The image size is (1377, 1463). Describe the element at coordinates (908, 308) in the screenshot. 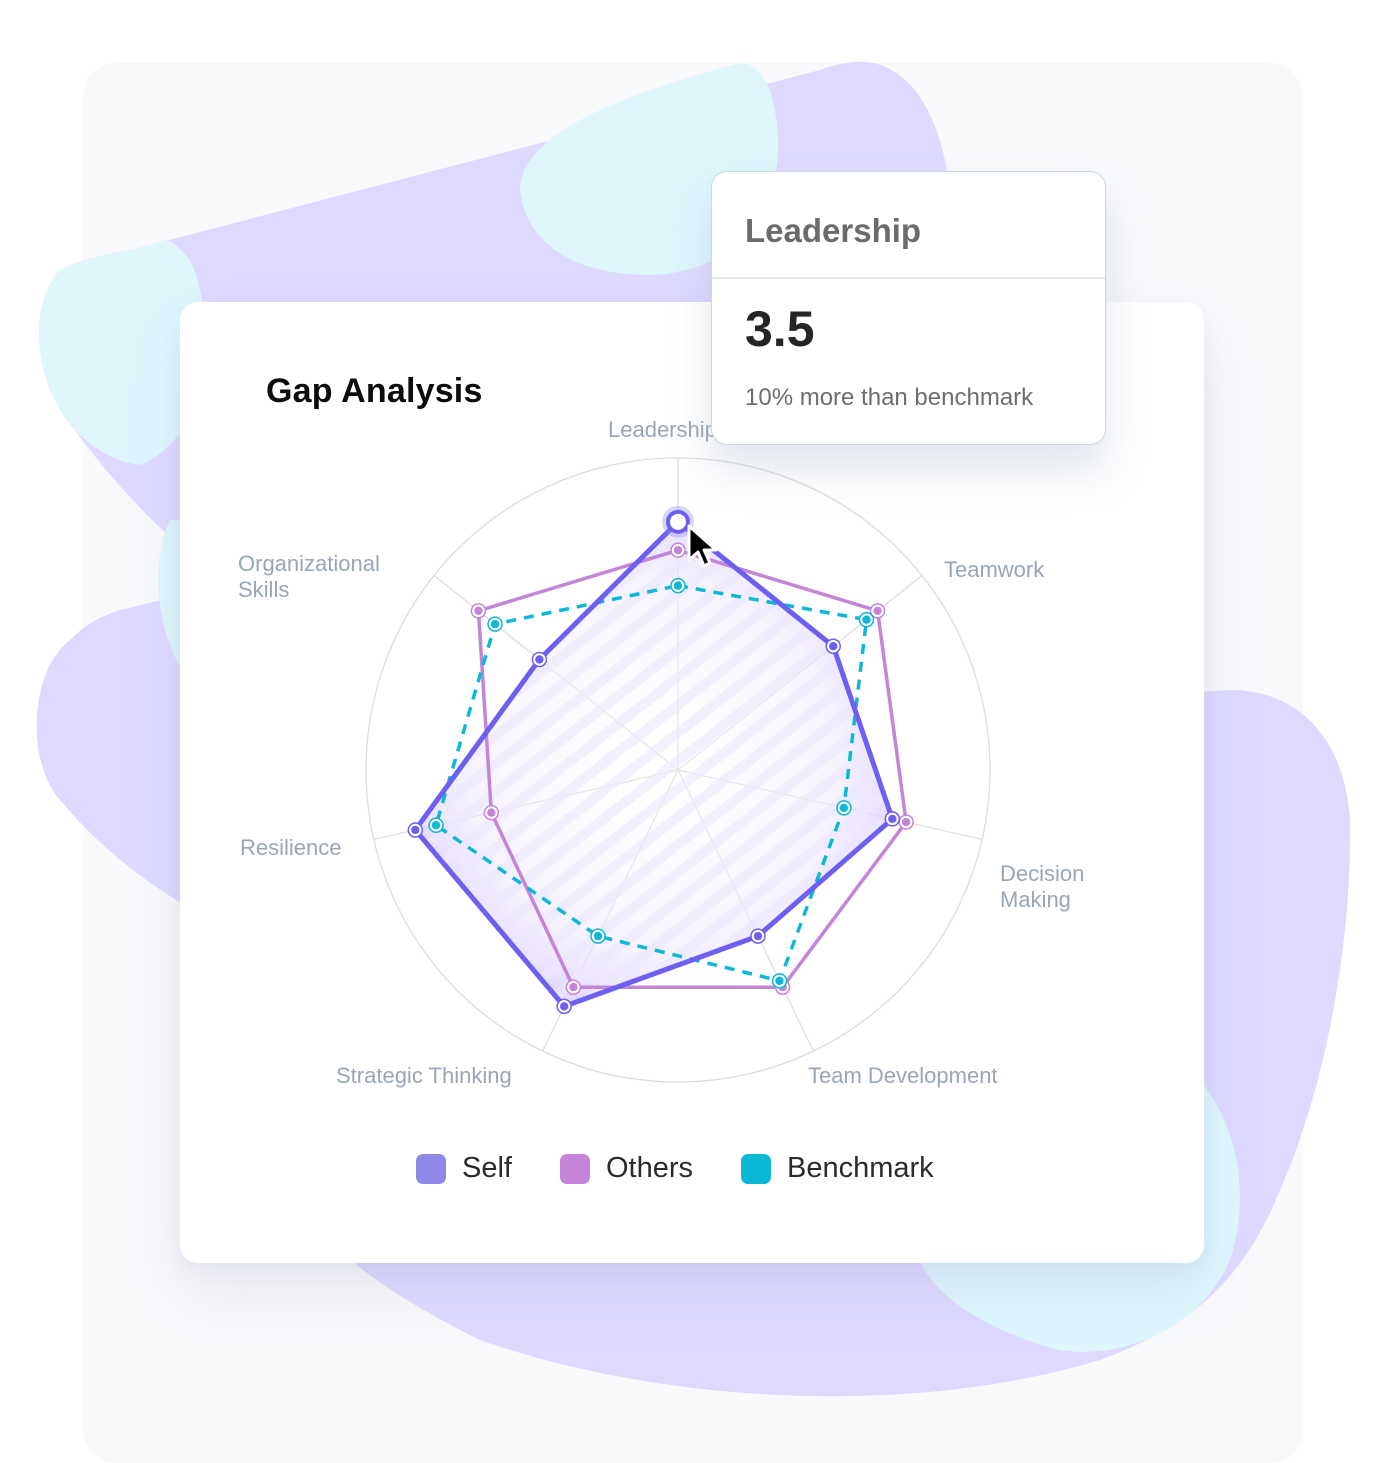

I see `data-tooltip: Leadership 3.5 10% more than benchmark` at that location.